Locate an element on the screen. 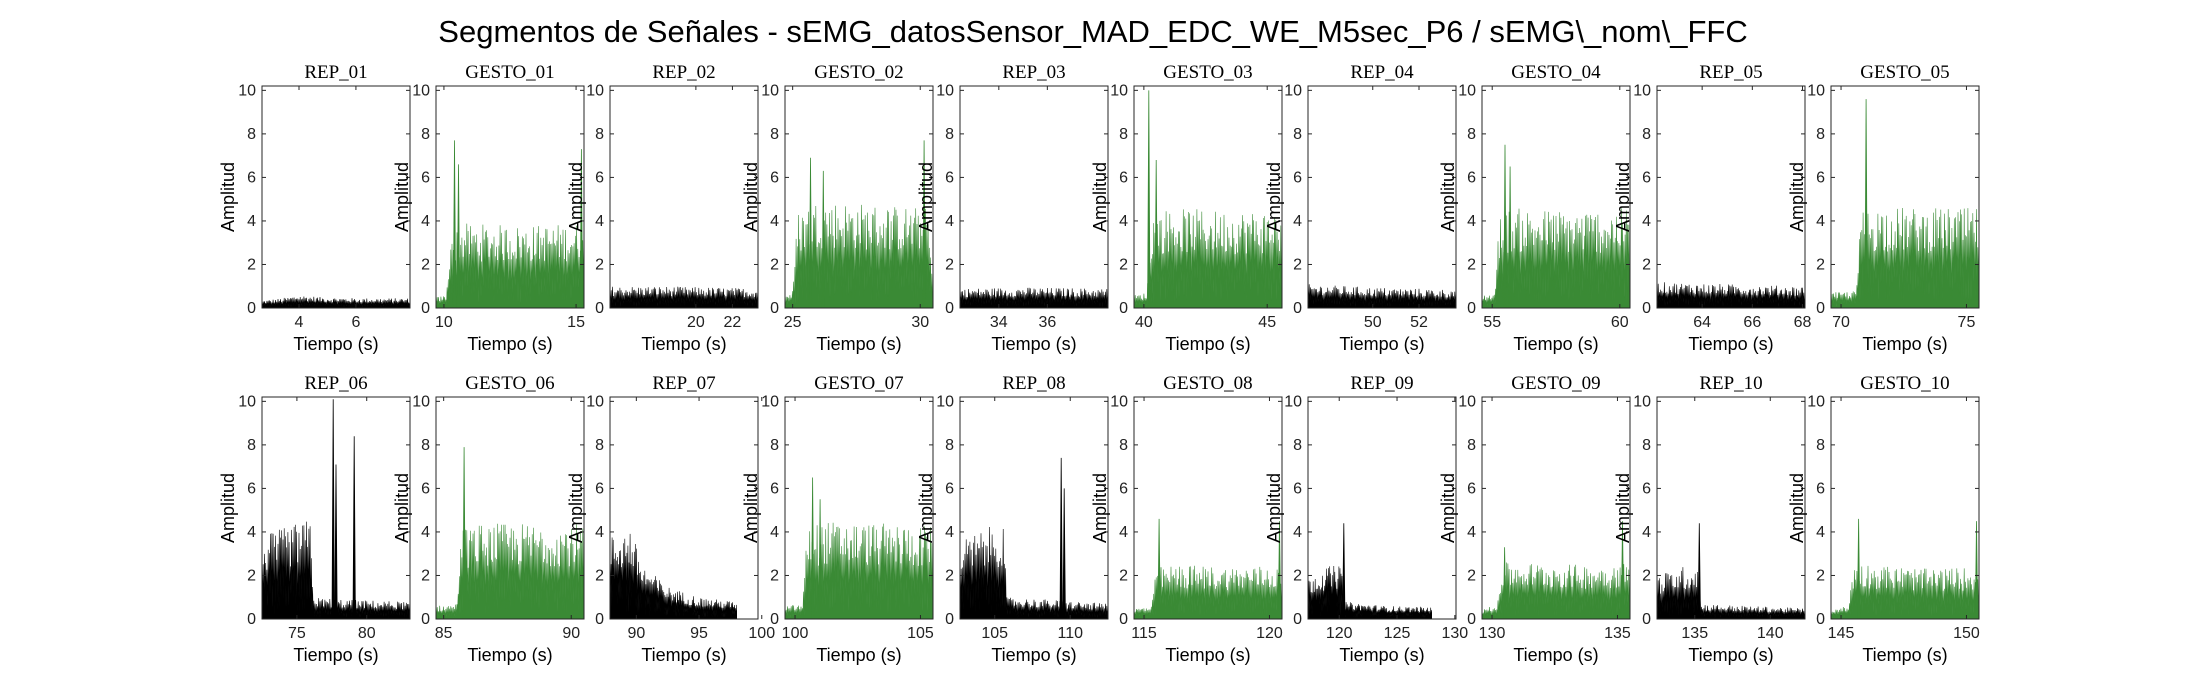 The height and width of the screenshot is (688, 2187). x-tick-label: 105 is located at coordinates (994, 633).